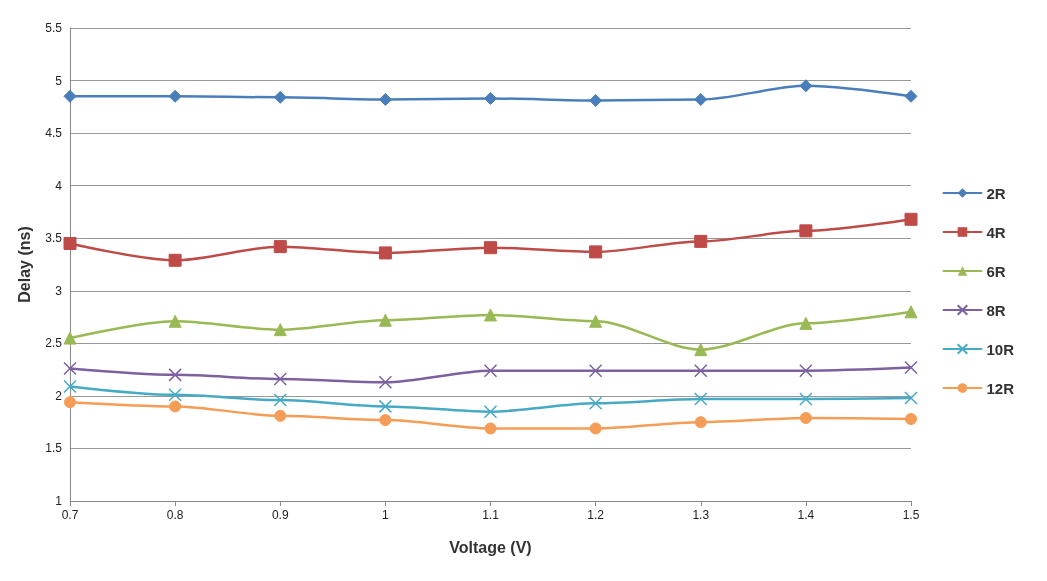  What do you see at coordinates (996, 232) in the screenshot?
I see `legend-label: 4R` at bounding box center [996, 232].